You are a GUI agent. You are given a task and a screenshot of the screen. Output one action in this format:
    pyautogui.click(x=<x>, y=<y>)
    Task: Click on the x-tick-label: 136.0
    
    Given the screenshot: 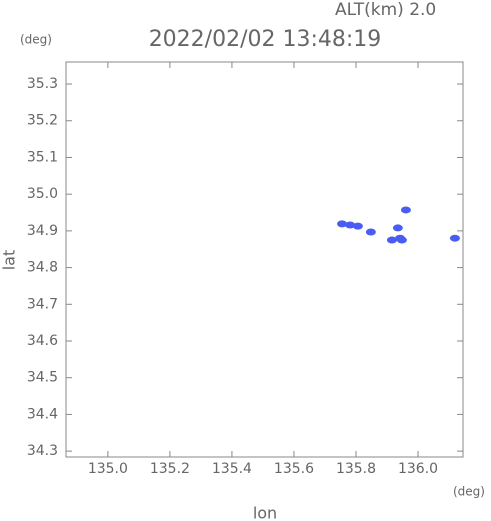 What is the action you would take?
    pyautogui.click(x=418, y=469)
    